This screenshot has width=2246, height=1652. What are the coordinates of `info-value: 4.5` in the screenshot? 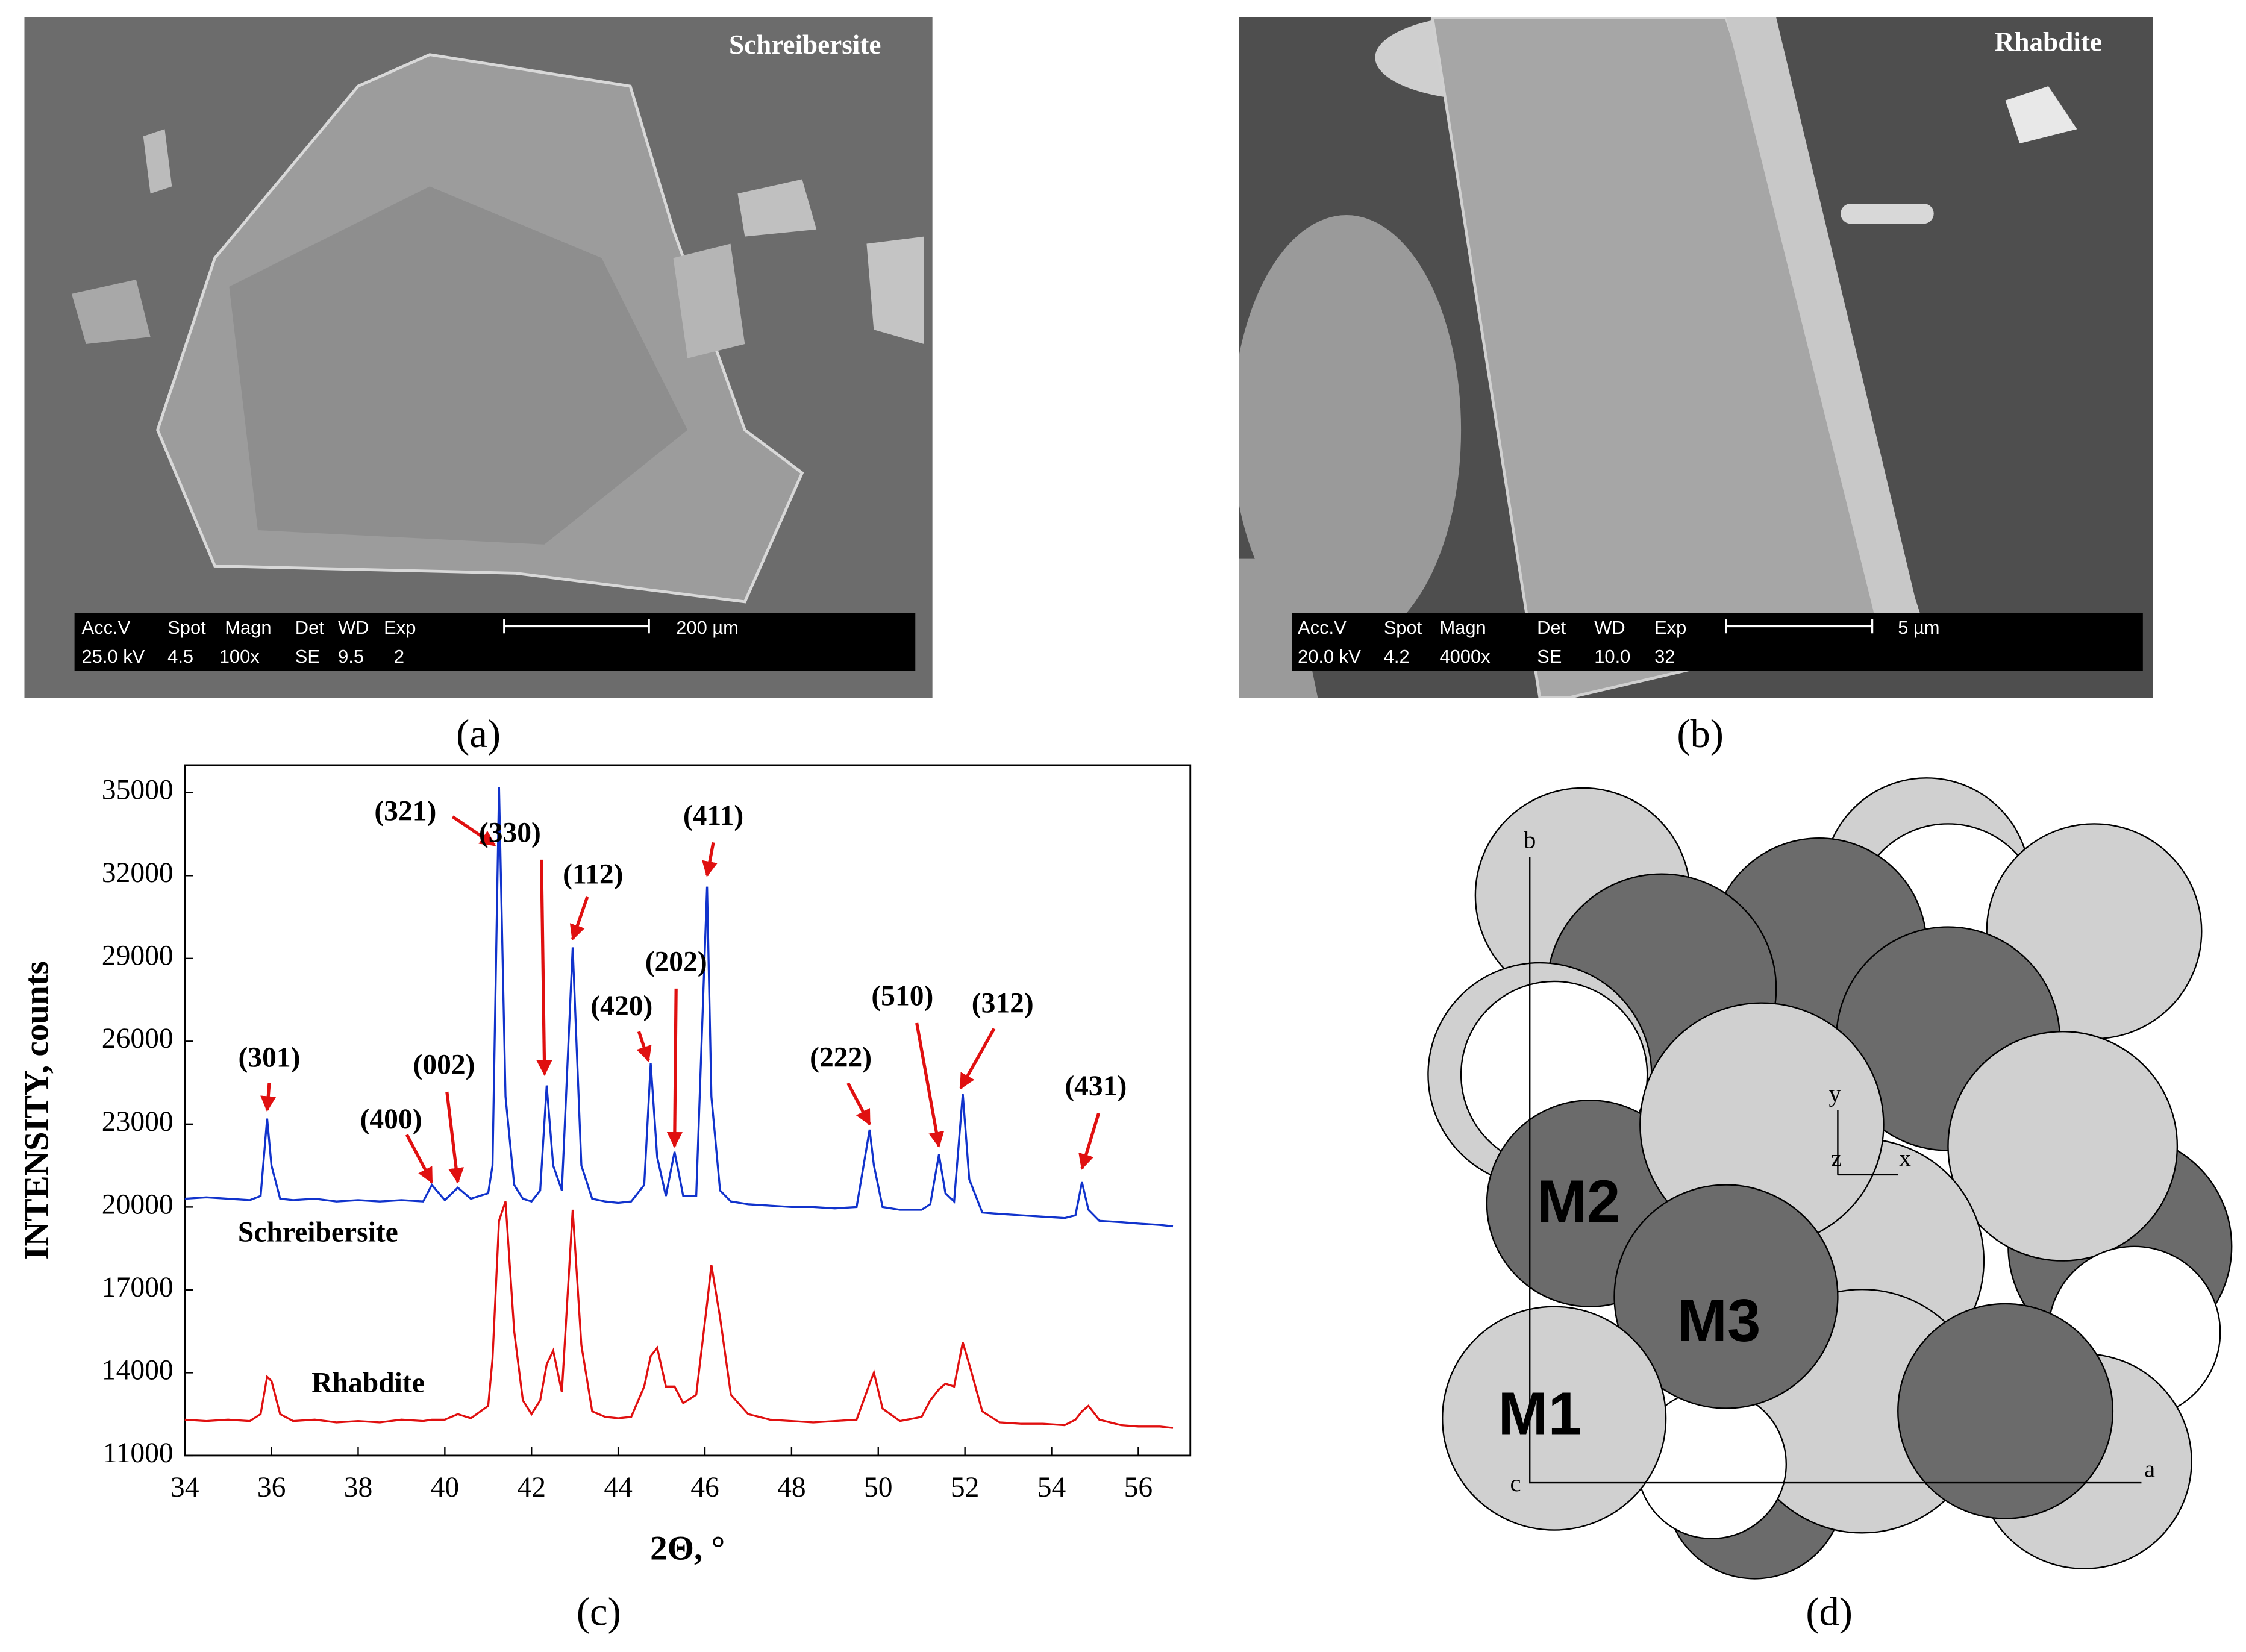 It's located at (180, 656).